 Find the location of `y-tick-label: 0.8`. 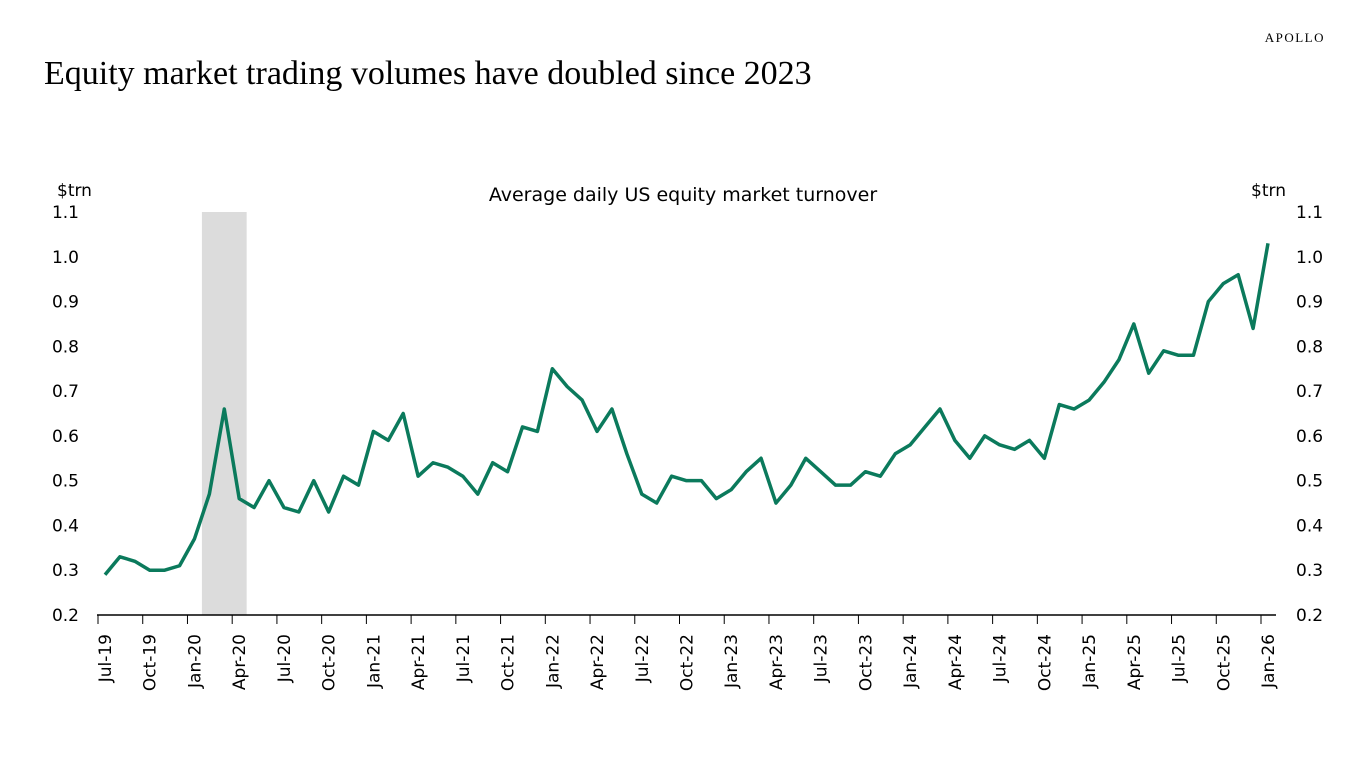

y-tick-label: 0.8 is located at coordinates (65, 347).